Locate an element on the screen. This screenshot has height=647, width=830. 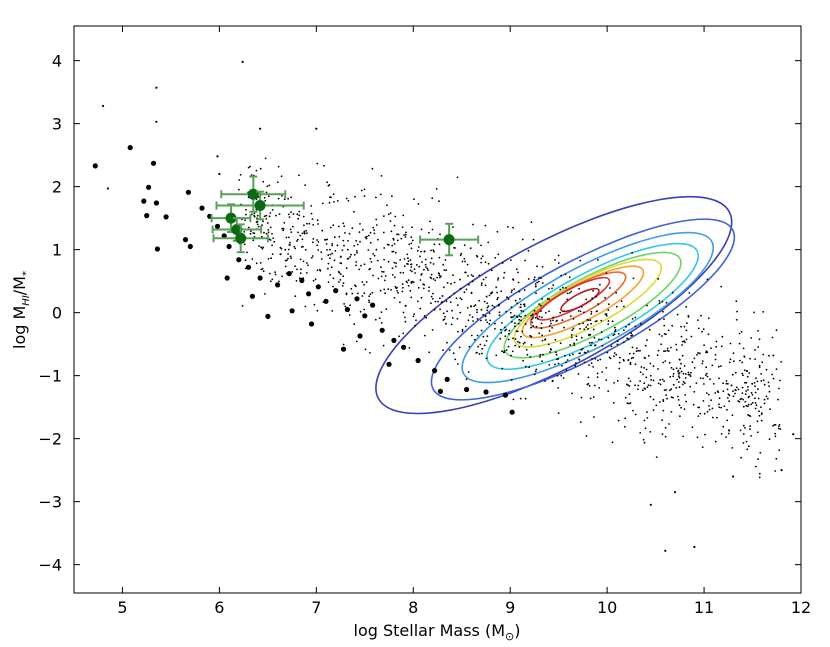
y-tick-label: 2 is located at coordinates (57, 187).